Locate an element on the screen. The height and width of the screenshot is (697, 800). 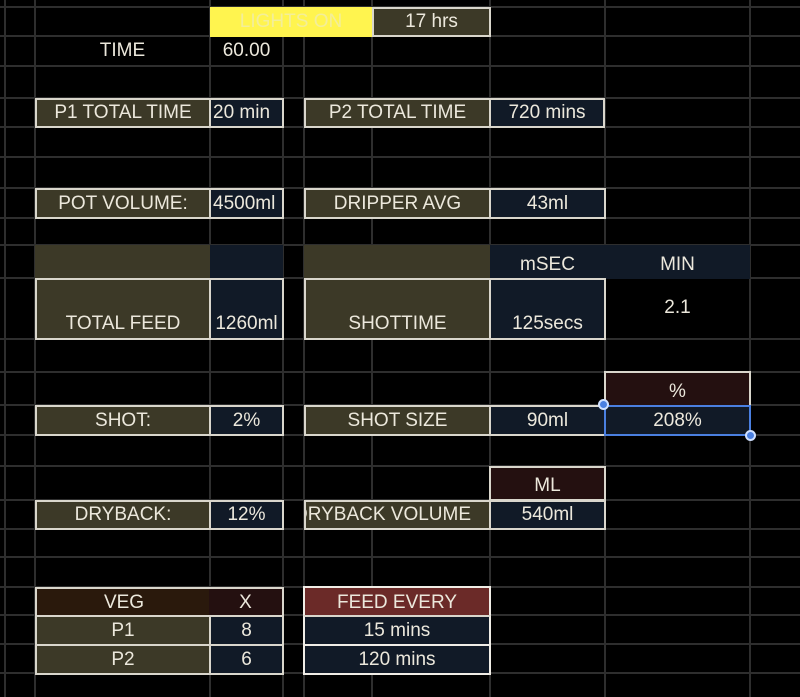
blank-olive-cell is located at coordinates (122, 262).